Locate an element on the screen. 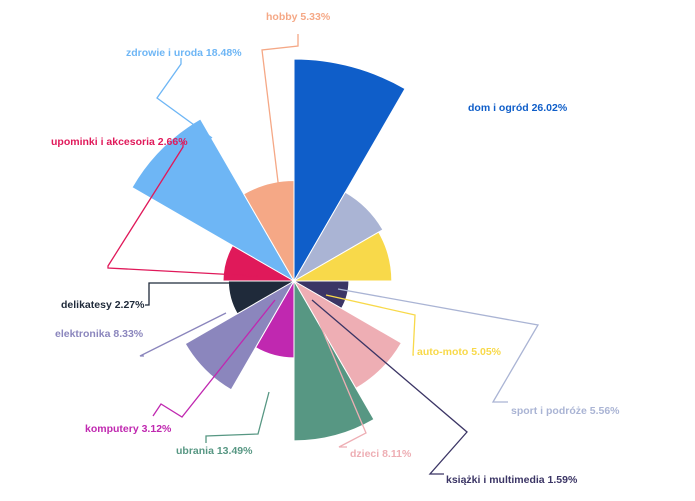 This screenshot has height=501, width=695. data-label-8: delikatesy 2.27% is located at coordinates (103, 305).